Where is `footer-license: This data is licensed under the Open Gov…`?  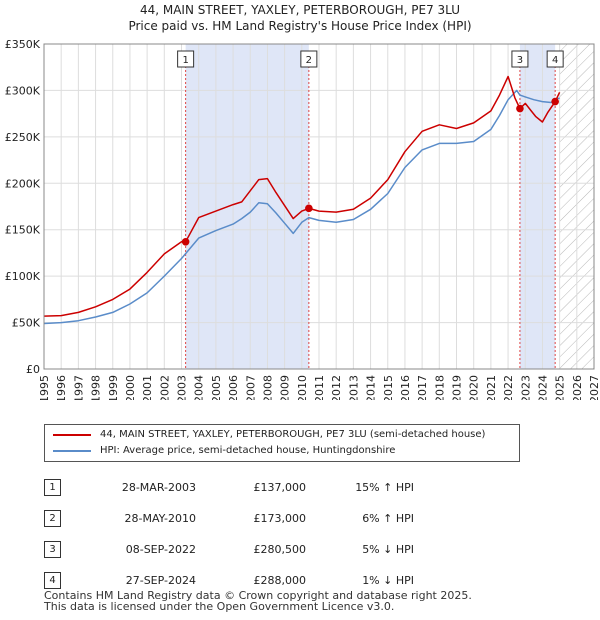
footer-license: This data is licensed under the Open Gov… is located at coordinates (219, 606).